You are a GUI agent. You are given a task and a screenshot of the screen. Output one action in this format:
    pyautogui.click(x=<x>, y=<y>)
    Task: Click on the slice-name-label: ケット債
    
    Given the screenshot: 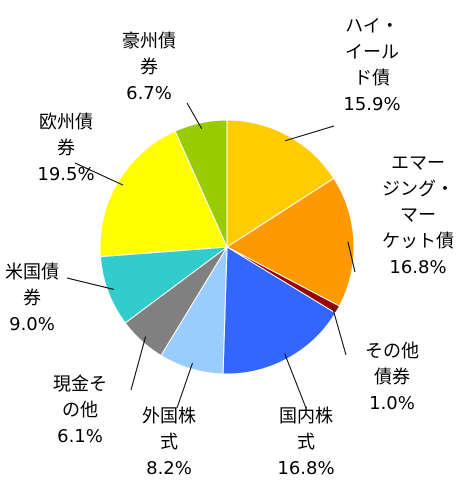 What is the action you would take?
    pyautogui.click(x=418, y=241)
    